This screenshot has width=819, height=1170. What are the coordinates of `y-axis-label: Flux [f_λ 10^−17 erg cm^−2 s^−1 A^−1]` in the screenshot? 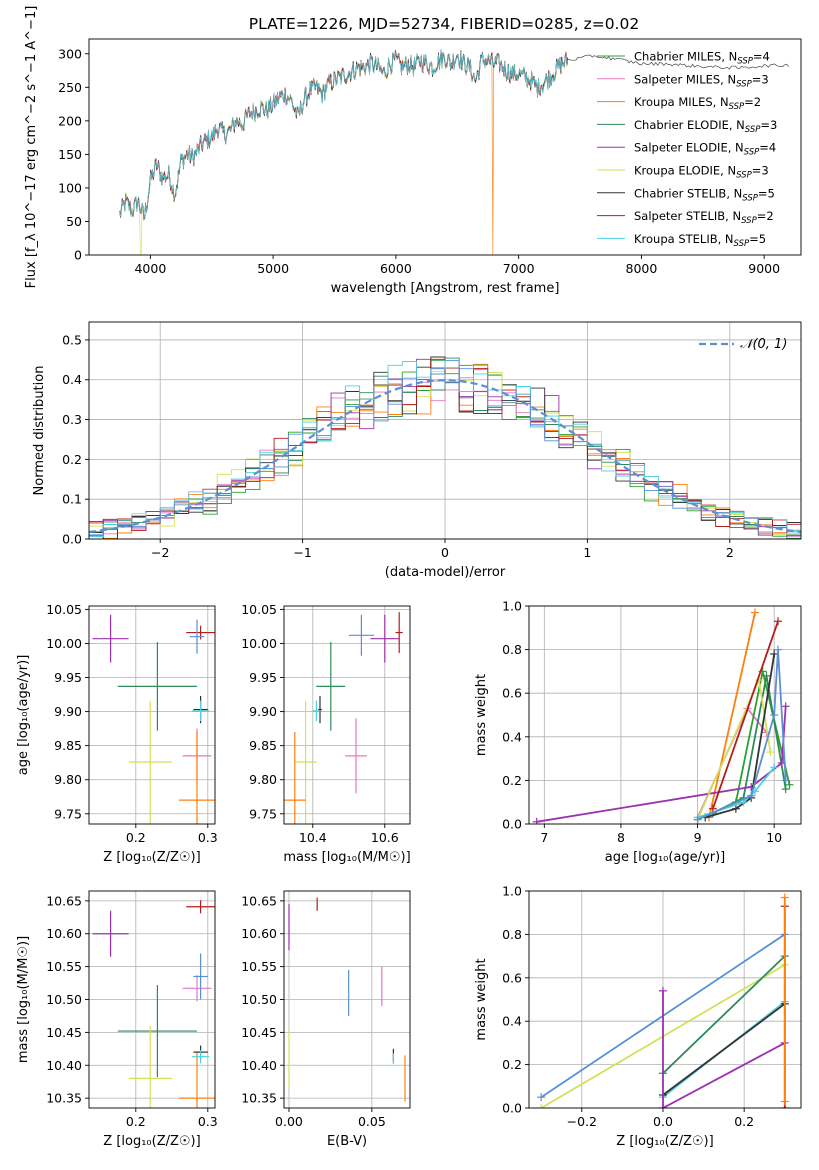 It's located at (31, 147).